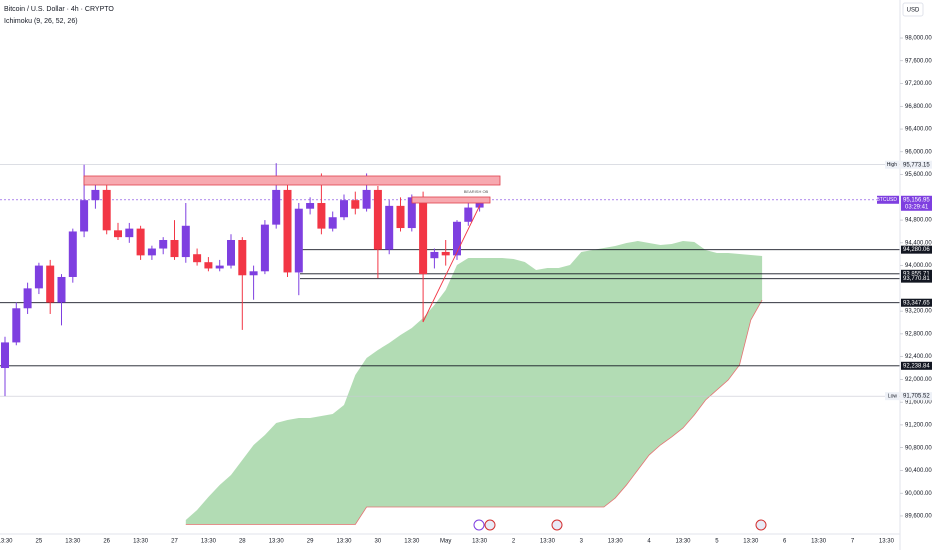 The image size is (932, 550). I want to click on y-tick-label: 94,800.00, so click(918, 221).